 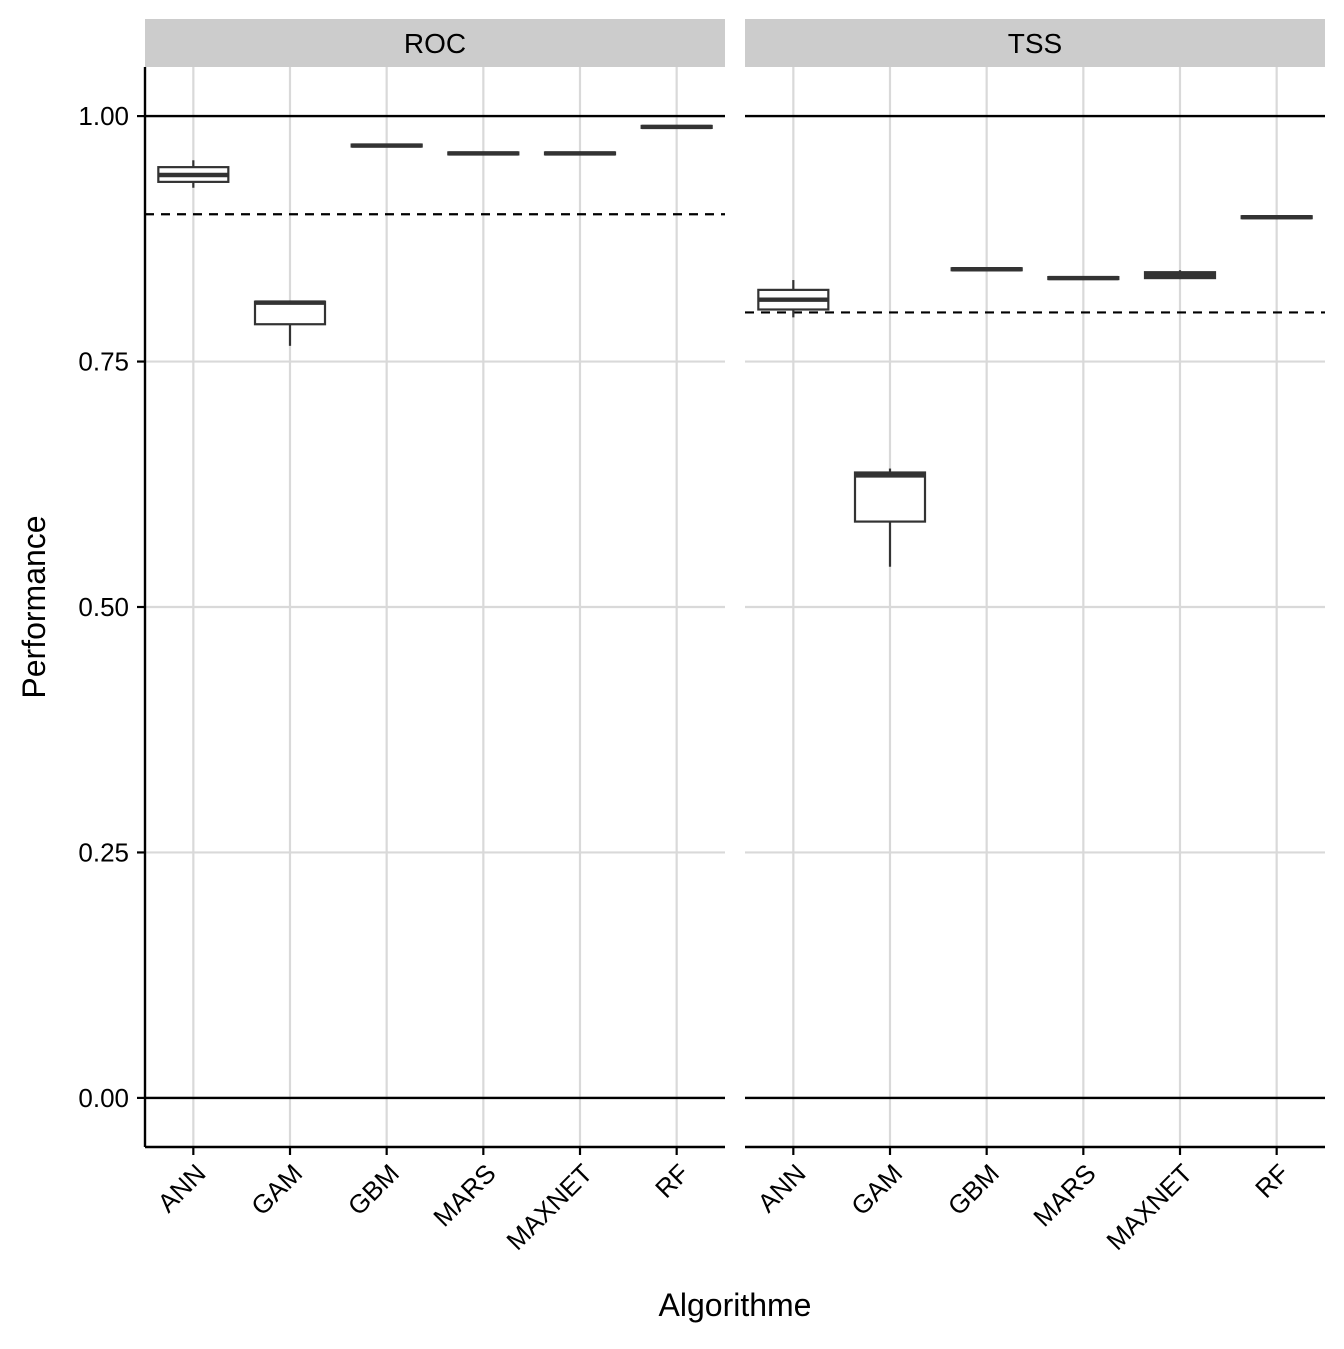 What do you see at coordinates (103, 607) in the screenshot?
I see `y-tick-label: 0.50` at bounding box center [103, 607].